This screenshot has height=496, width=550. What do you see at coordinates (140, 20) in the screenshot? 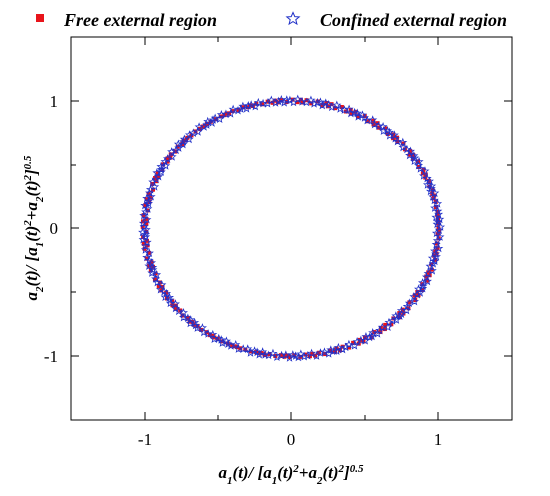
I see `legend-label-free: Free external region` at bounding box center [140, 20].